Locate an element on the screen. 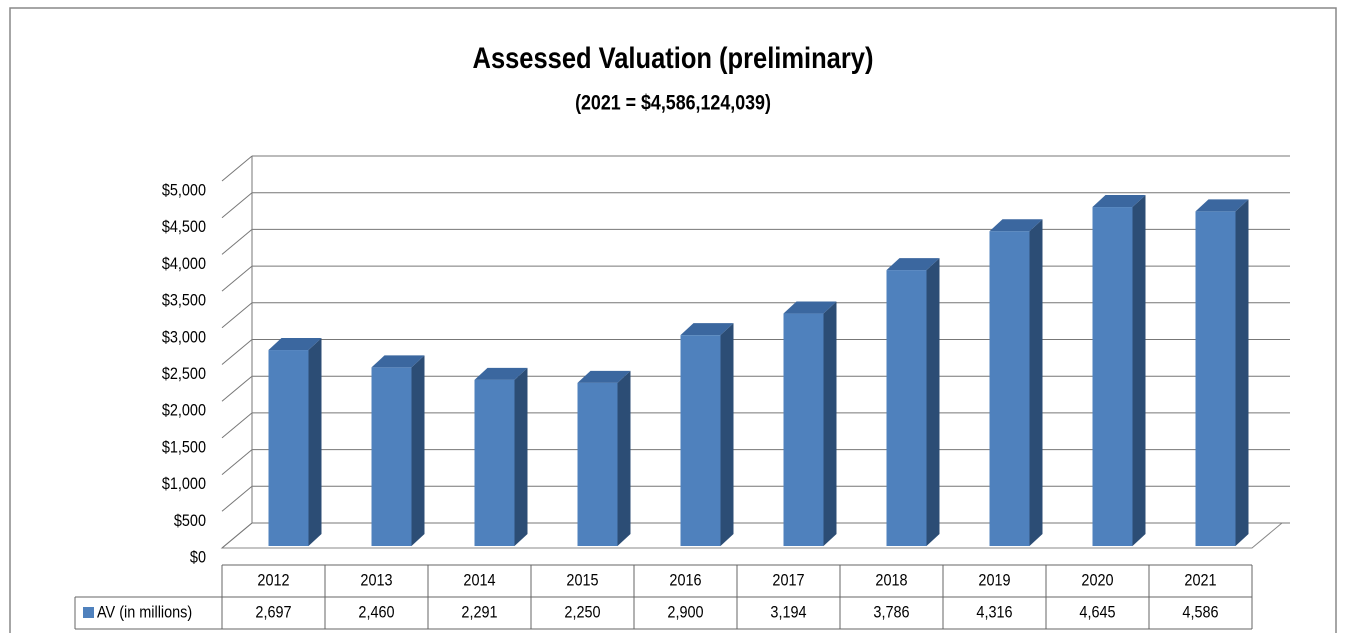 The height and width of the screenshot is (638, 1346). x-tick-label: 2013 is located at coordinates (376, 580).